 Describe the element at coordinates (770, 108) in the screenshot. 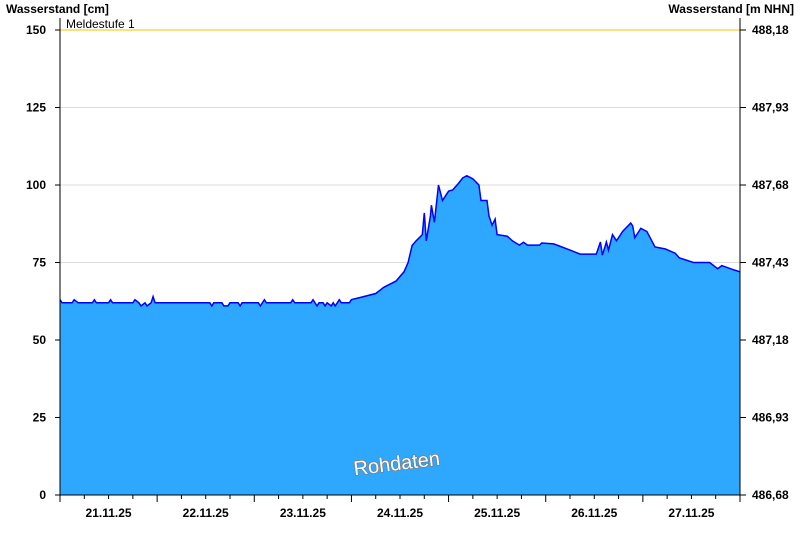

I see `right-tick-label: 487,93` at that location.